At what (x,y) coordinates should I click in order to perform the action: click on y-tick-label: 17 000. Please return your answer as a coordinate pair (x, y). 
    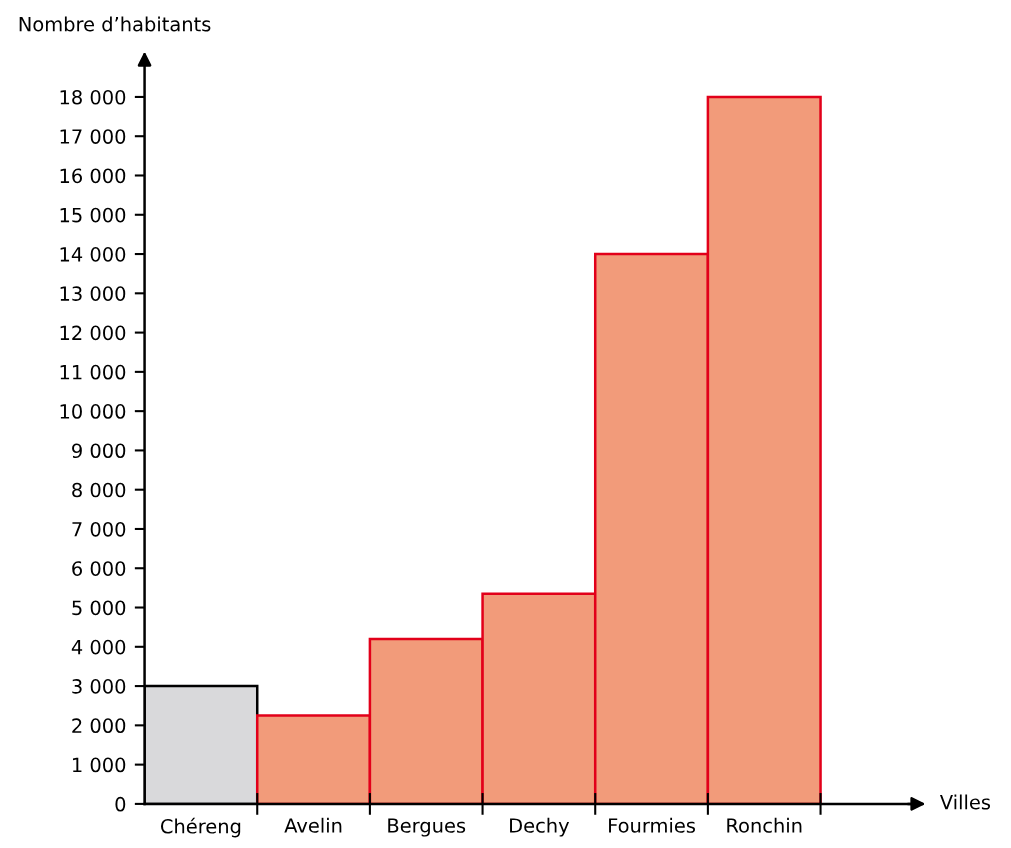
    Looking at the image, I should click on (93, 136).